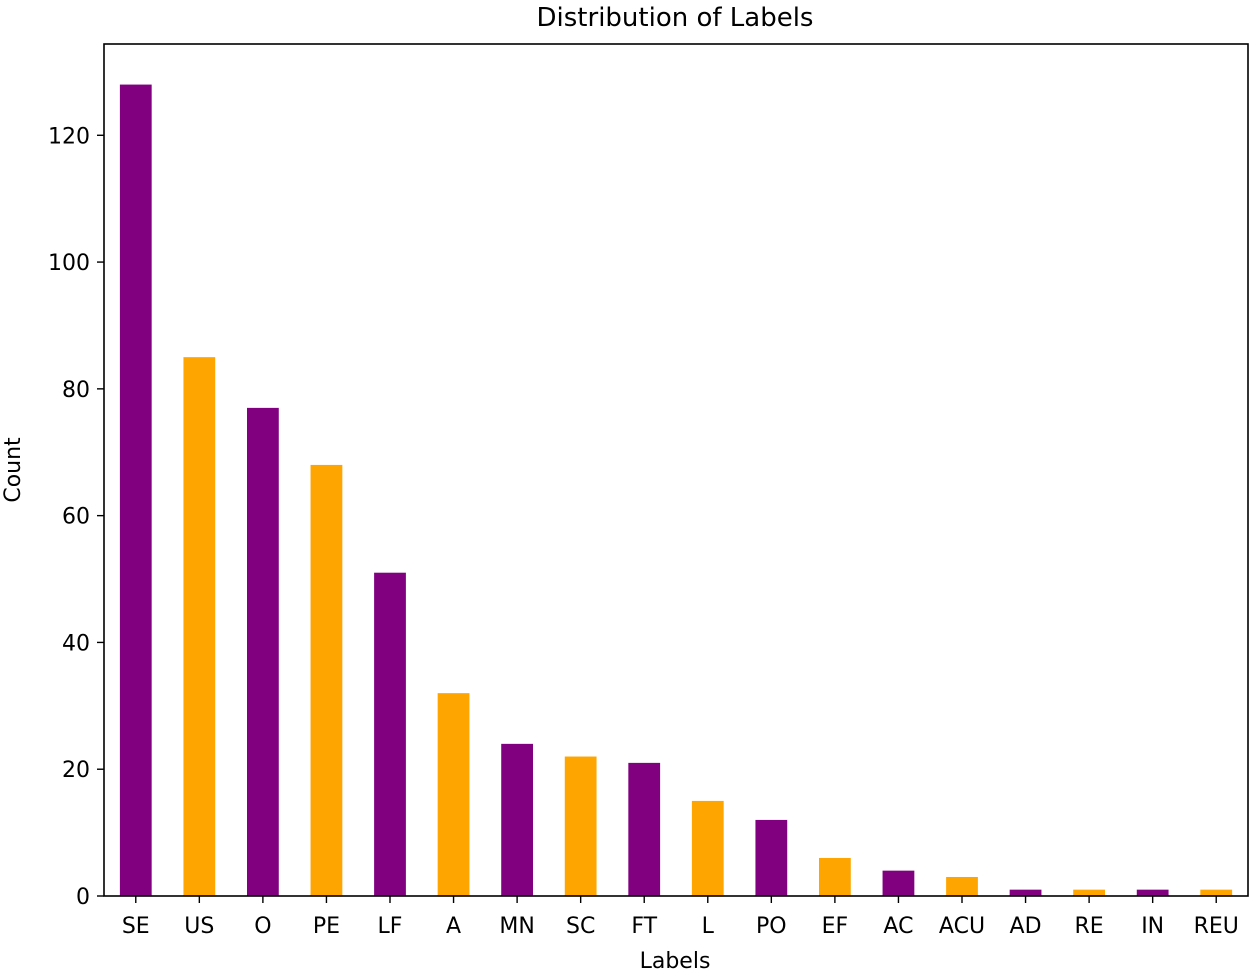 Image resolution: width=1255 pixels, height=974 pixels. Describe the element at coordinates (644, 829) in the screenshot. I see `bar-ft` at that location.